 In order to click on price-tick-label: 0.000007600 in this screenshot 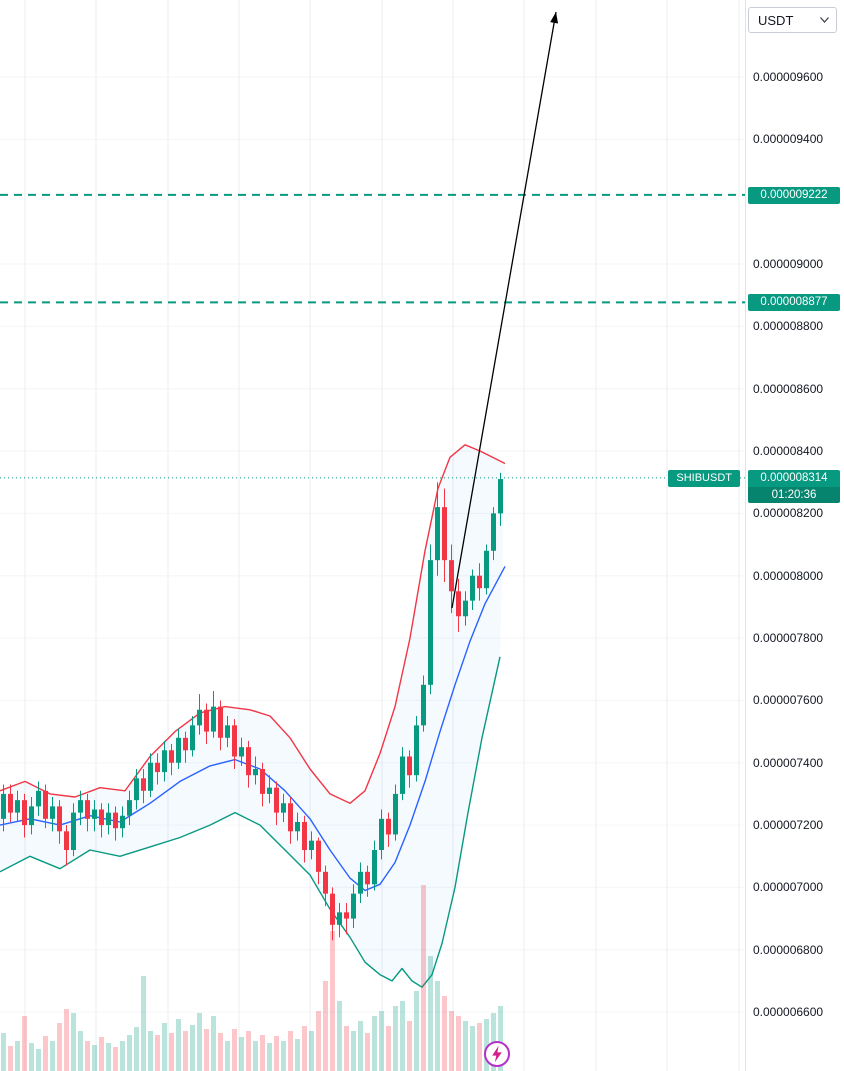, I will do `click(788, 700)`.